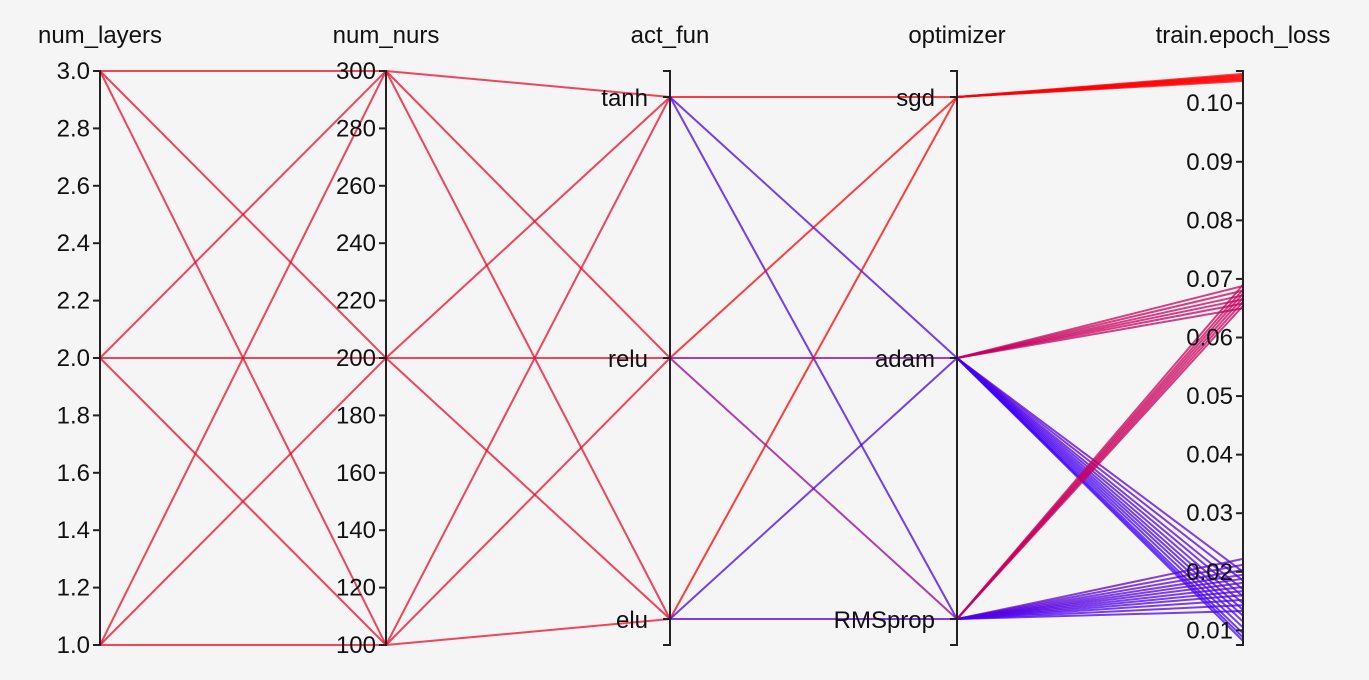 This screenshot has width=1369, height=680. I want to click on axis-title: train.epoch_loss, so click(1243, 35).